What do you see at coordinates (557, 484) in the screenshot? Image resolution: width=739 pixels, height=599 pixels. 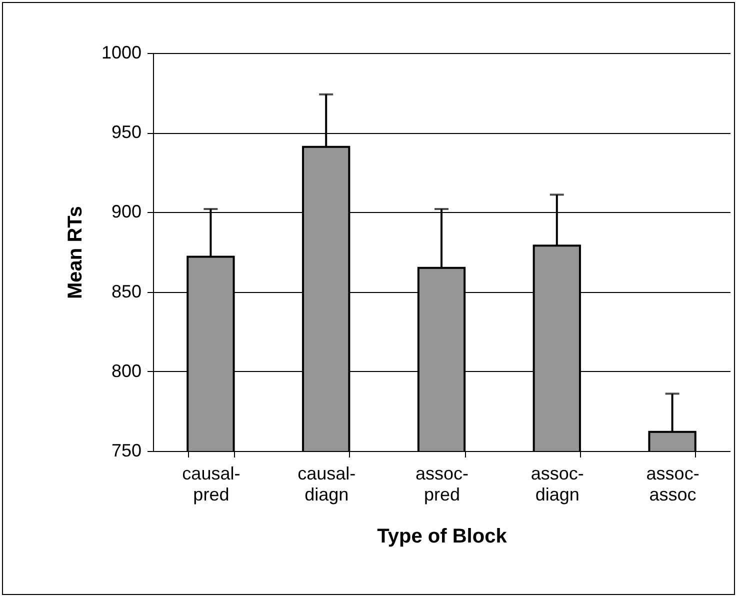 I see `x-tick-label: assoc-diagn` at bounding box center [557, 484].